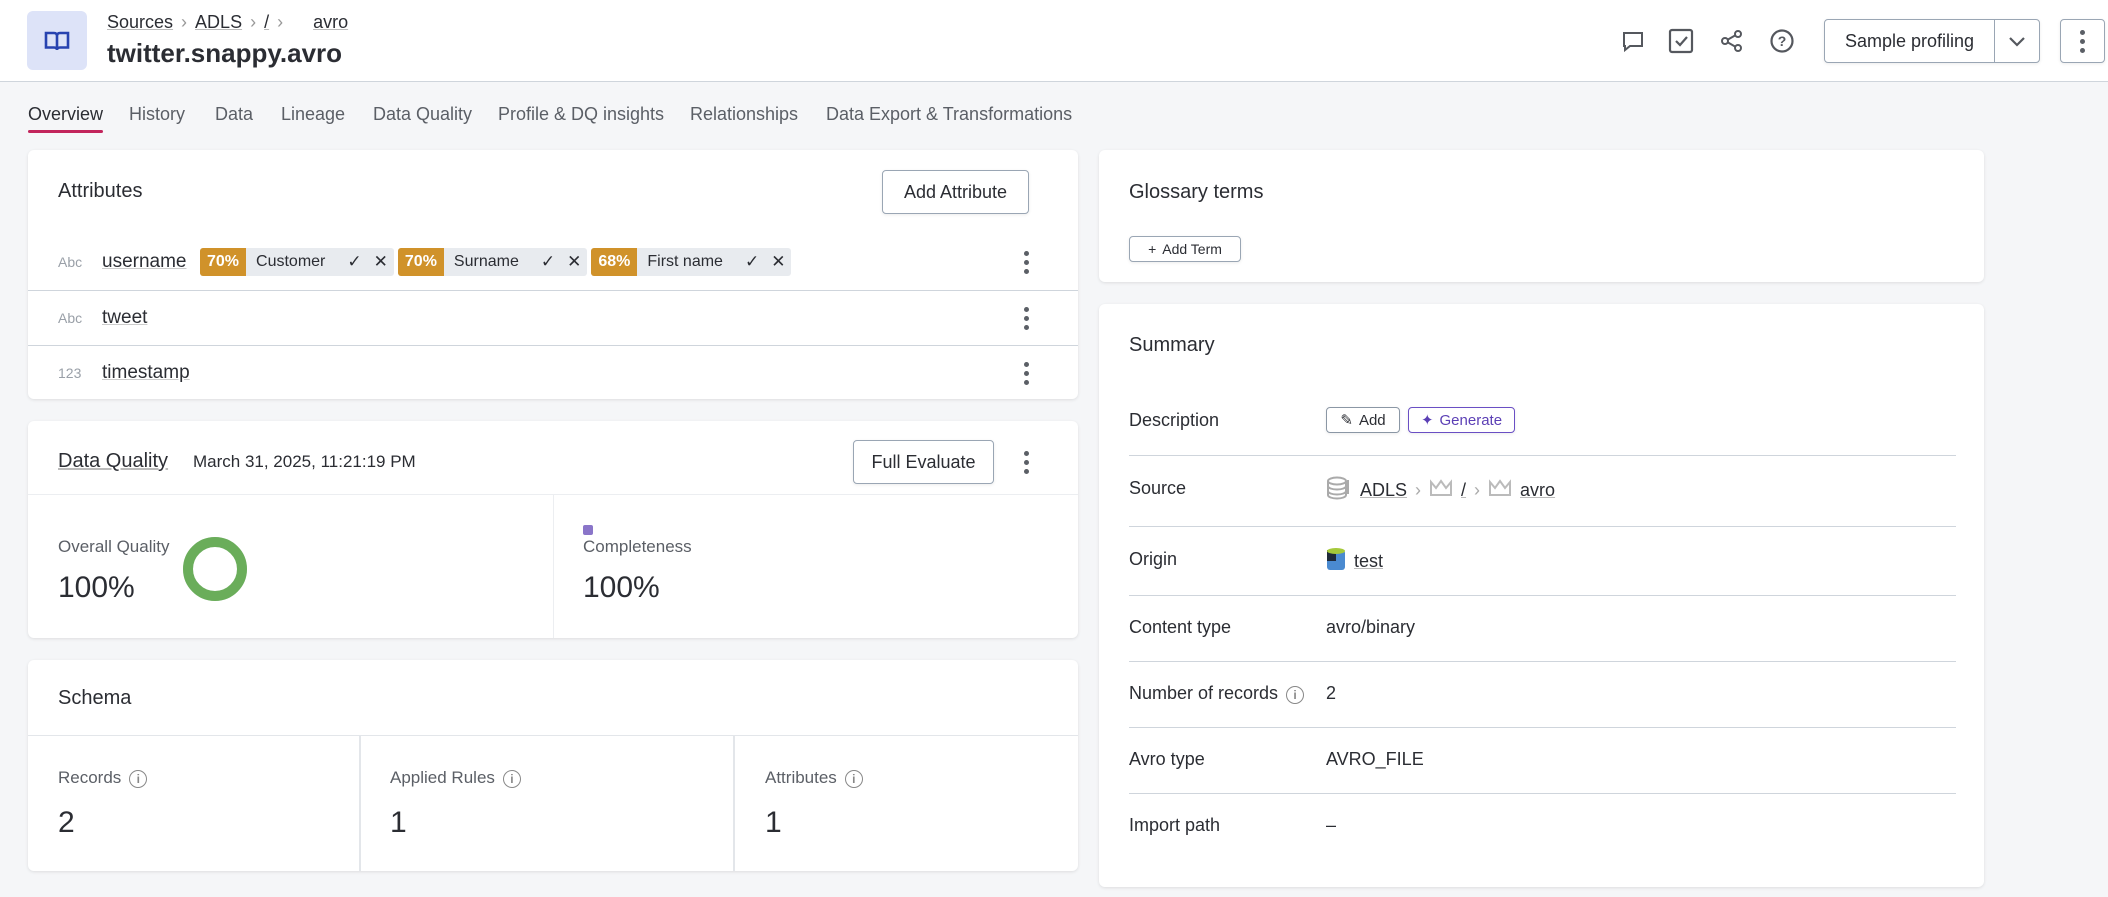 This screenshot has width=2108, height=897. What do you see at coordinates (1152, 249) in the screenshot?
I see `plus-icon: +` at bounding box center [1152, 249].